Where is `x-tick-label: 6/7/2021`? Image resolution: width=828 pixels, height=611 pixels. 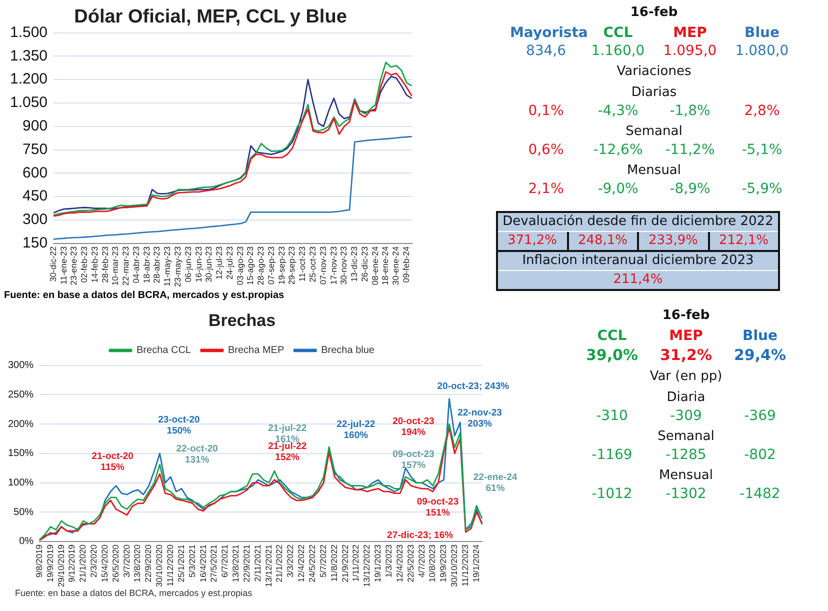
x-tick-label: 6/7/2021 is located at coordinates (225, 561).